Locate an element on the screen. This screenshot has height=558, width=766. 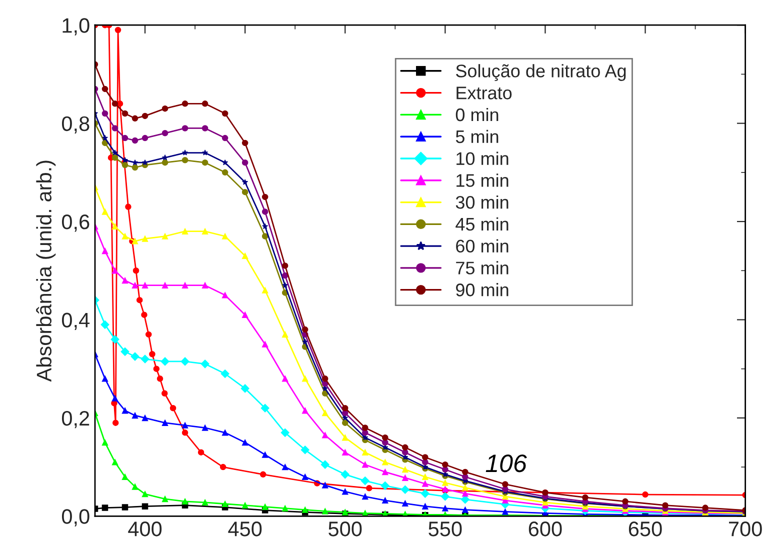
legend-label: 15 min is located at coordinates (482, 180).